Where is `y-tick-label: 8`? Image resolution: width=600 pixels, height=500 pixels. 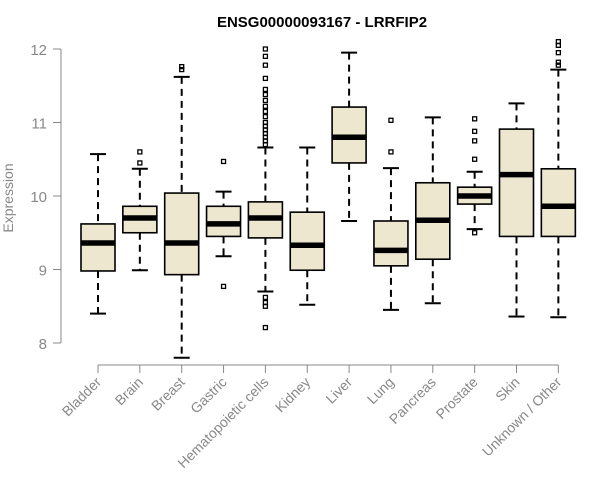
y-tick-label: 8 is located at coordinates (43, 344).